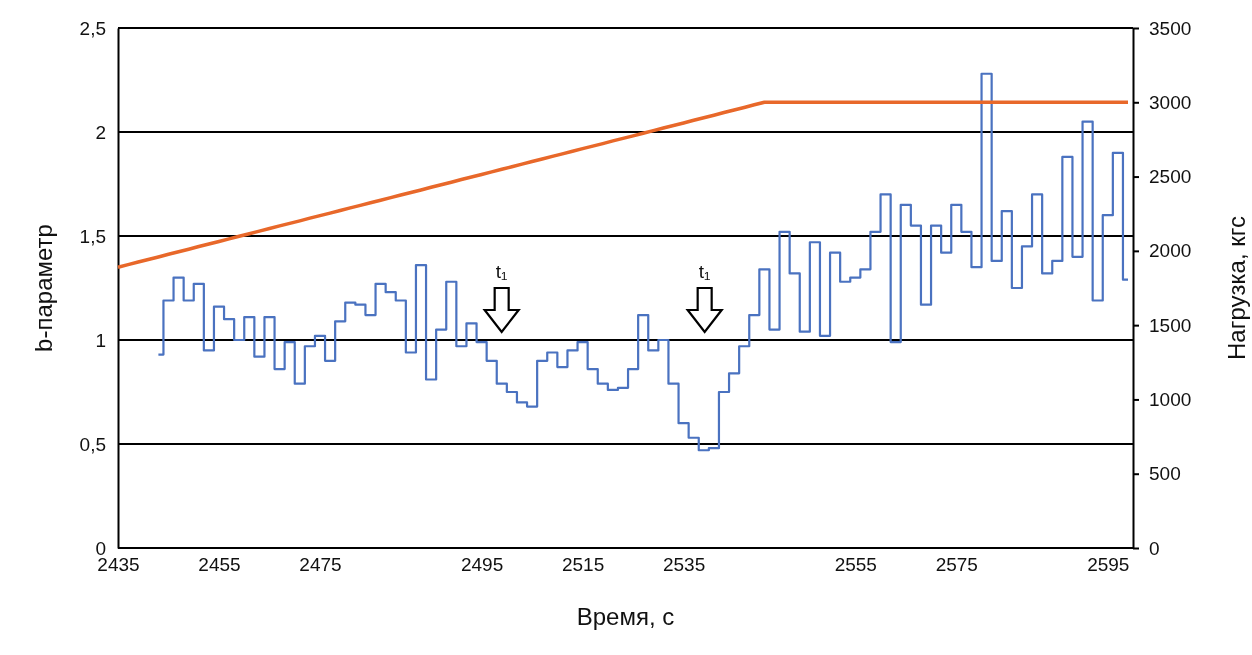 Image resolution: width=1252 pixels, height=655 pixels. I want to click on y2-tick-label: 2500, so click(1170, 177).